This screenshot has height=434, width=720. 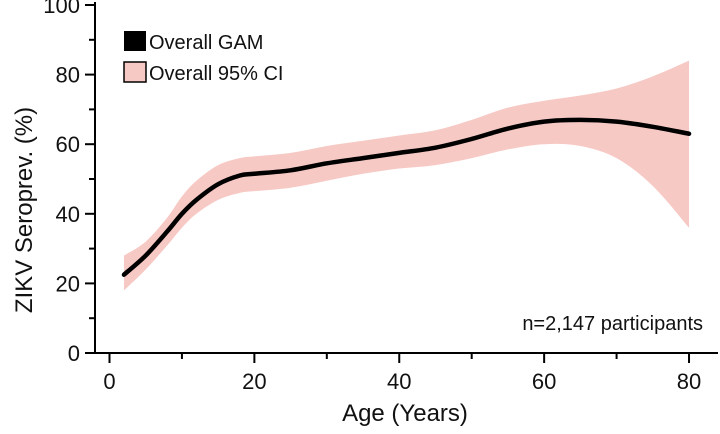 What do you see at coordinates (135, 72) in the screenshot?
I see `legend-swatch-ci` at bounding box center [135, 72].